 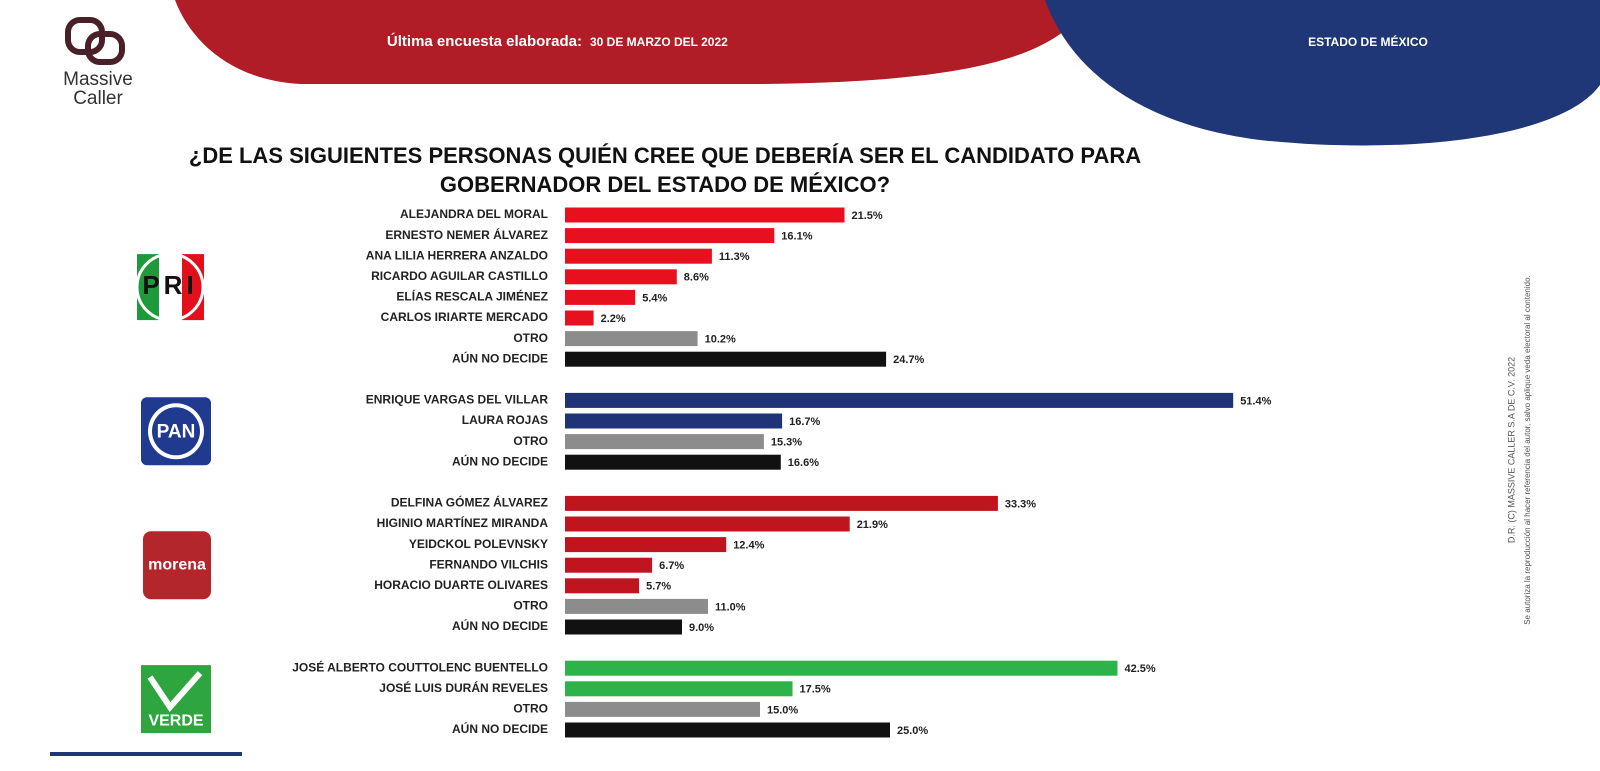 What do you see at coordinates (457, 400) in the screenshot?
I see `category-label: ENRIQUE VARGAS DEL VILLAR` at bounding box center [457, 400].